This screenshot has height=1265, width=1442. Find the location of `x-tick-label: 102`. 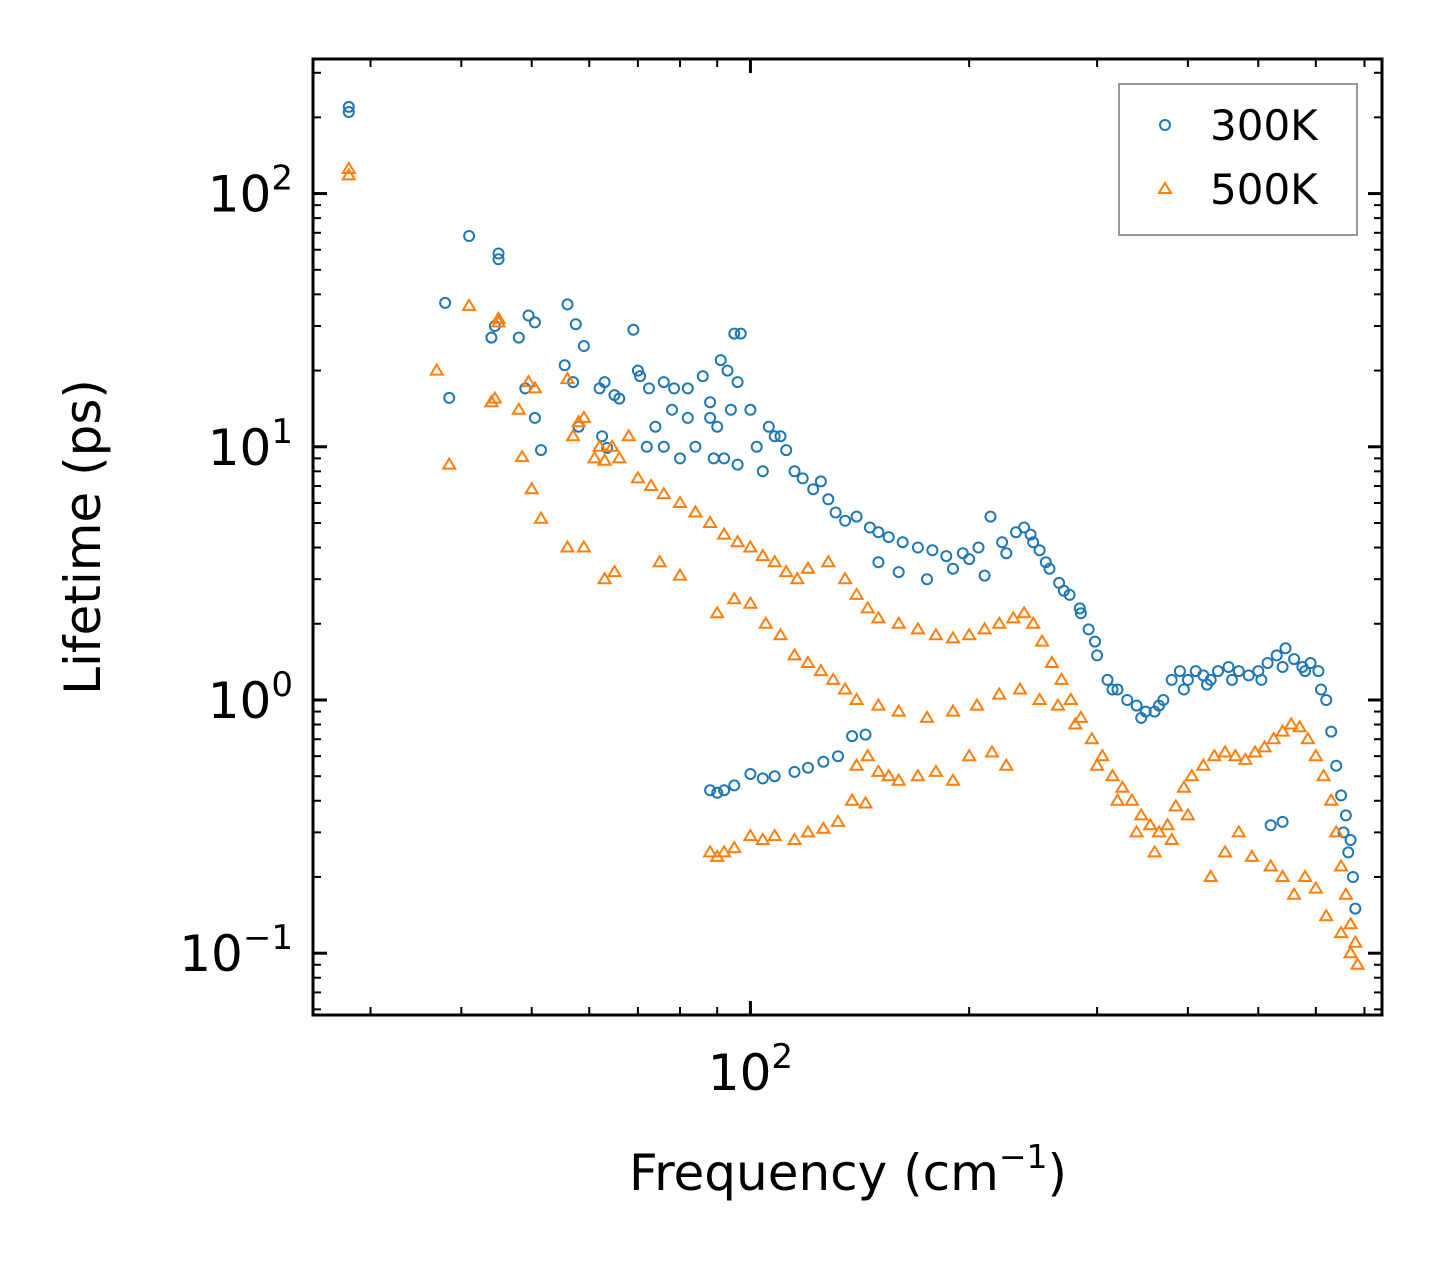

x-tick-label: 102 is located at coordinates (750, 1069).